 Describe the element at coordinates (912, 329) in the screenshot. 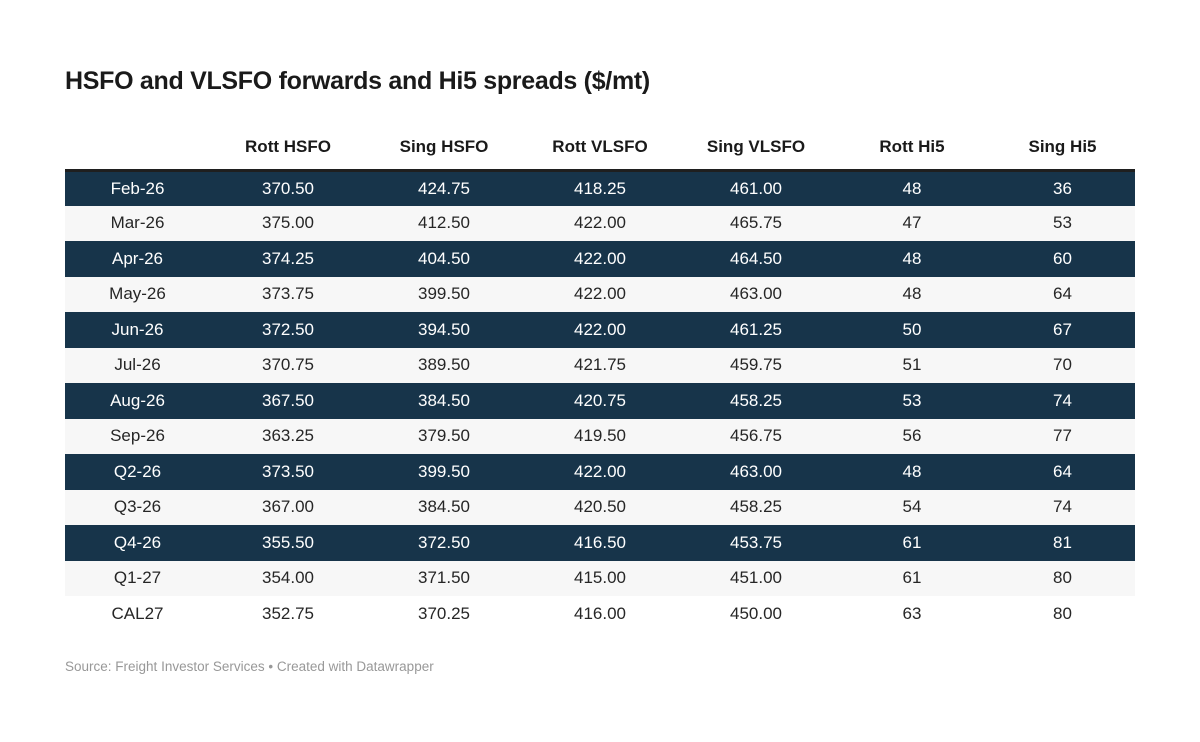

I see `cell-rott-hi5: 50` at that location.